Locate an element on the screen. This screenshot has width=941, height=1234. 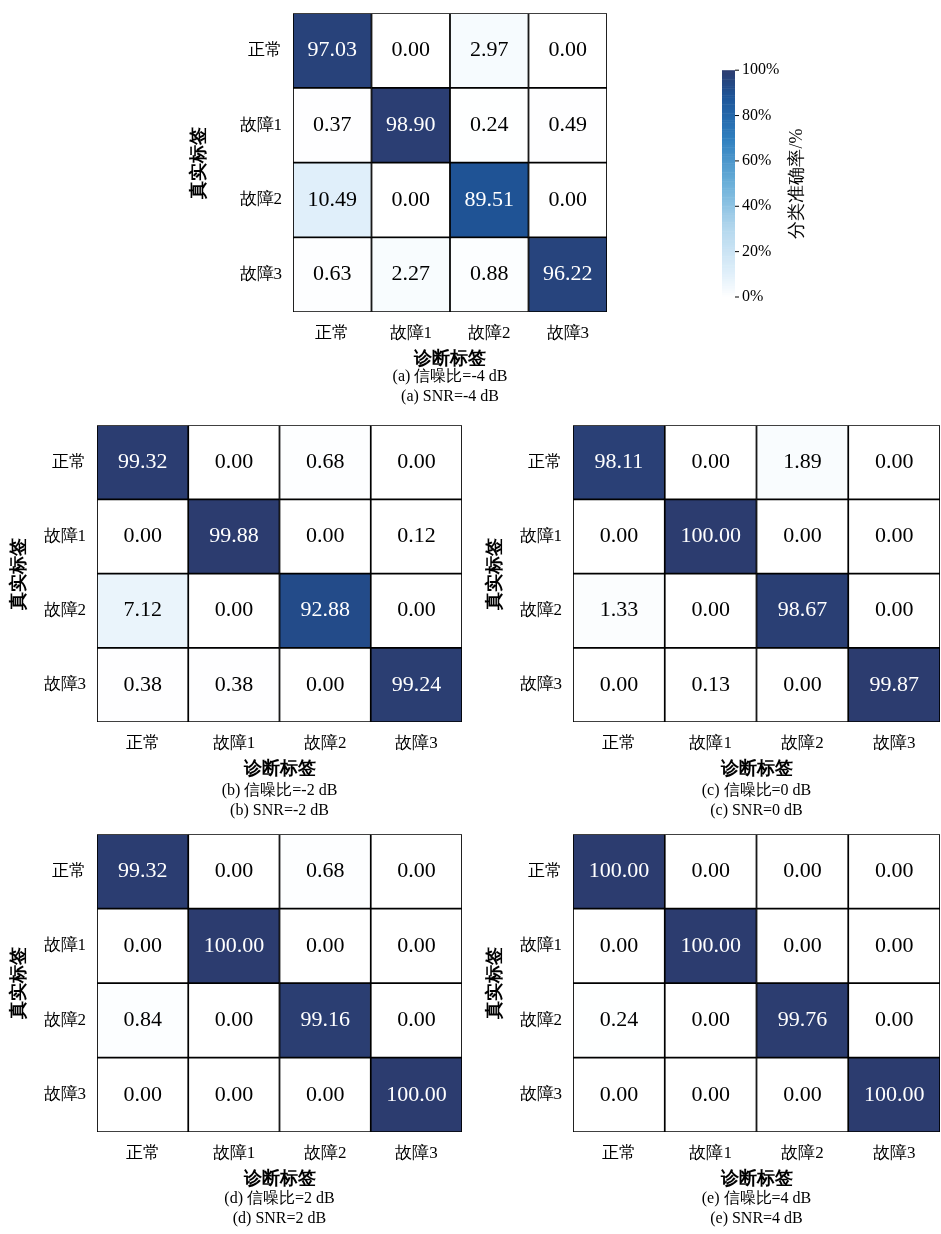
text: (e) 信噪比=4 dB is located at coordinates (756, 1198).